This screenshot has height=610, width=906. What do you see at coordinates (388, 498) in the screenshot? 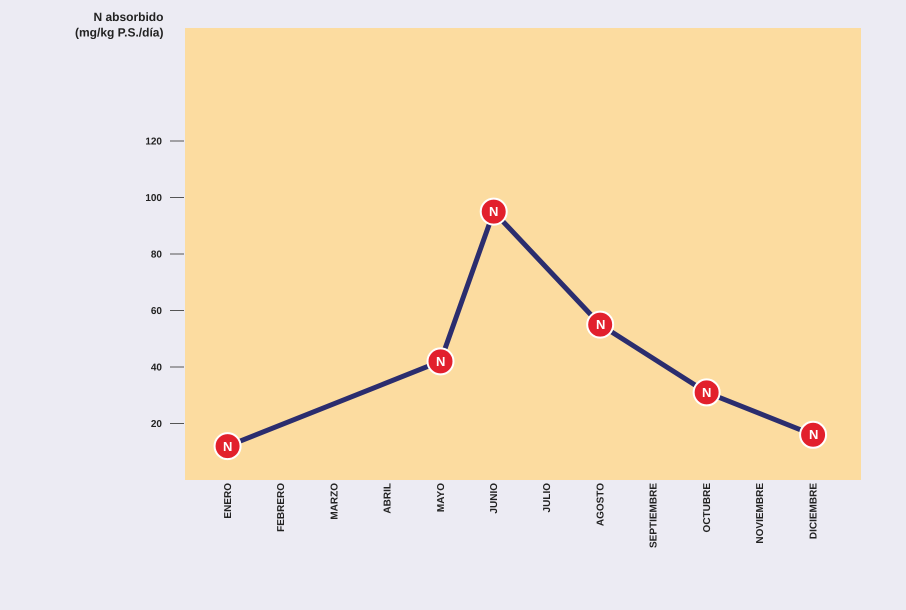
I see `x-tick-label: ABRIL` at bounding box center [388, 498].